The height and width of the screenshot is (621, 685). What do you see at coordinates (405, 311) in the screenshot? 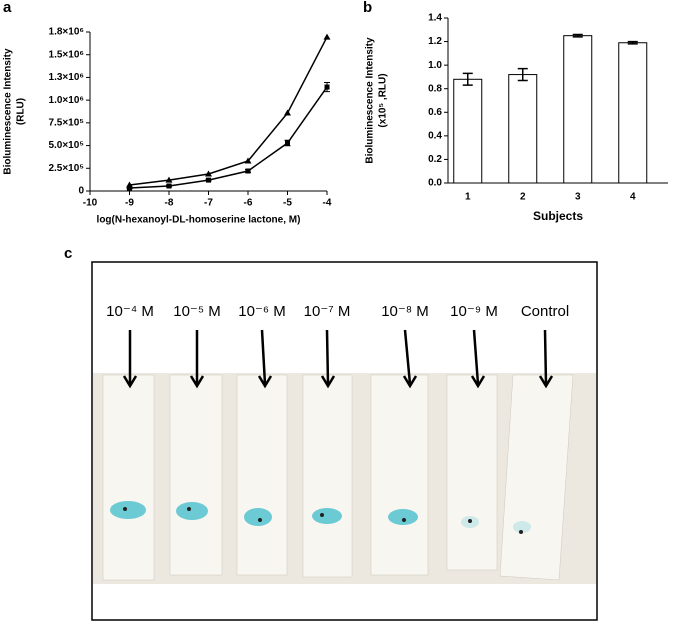
I see `concentration-label: 10⁻⁸ M` at bounding box center [405, 311].